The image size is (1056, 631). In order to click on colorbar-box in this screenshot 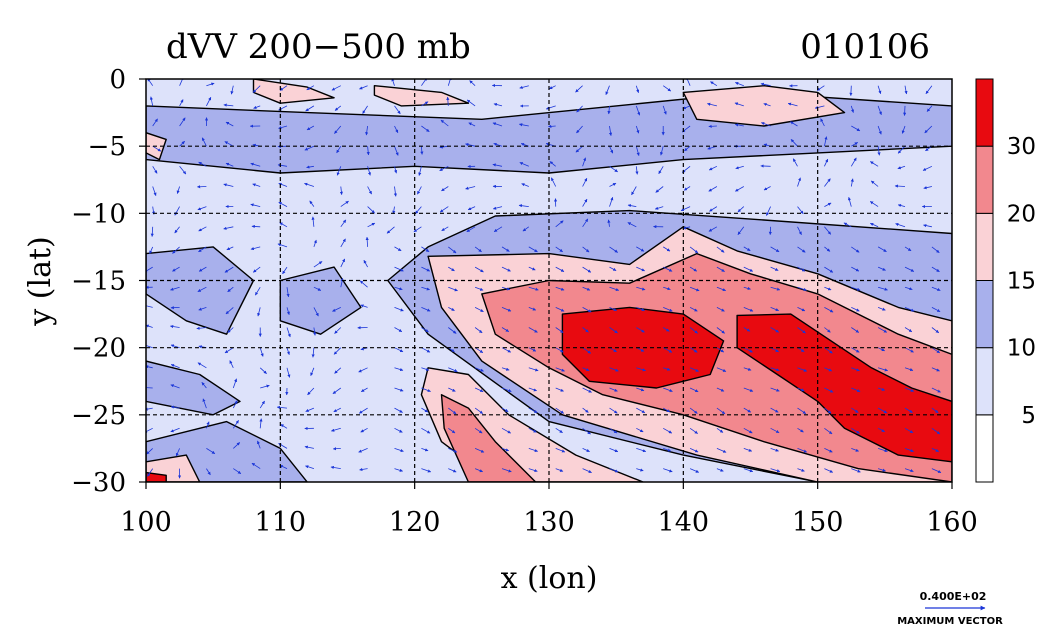, I will do `click(984, 112)`.